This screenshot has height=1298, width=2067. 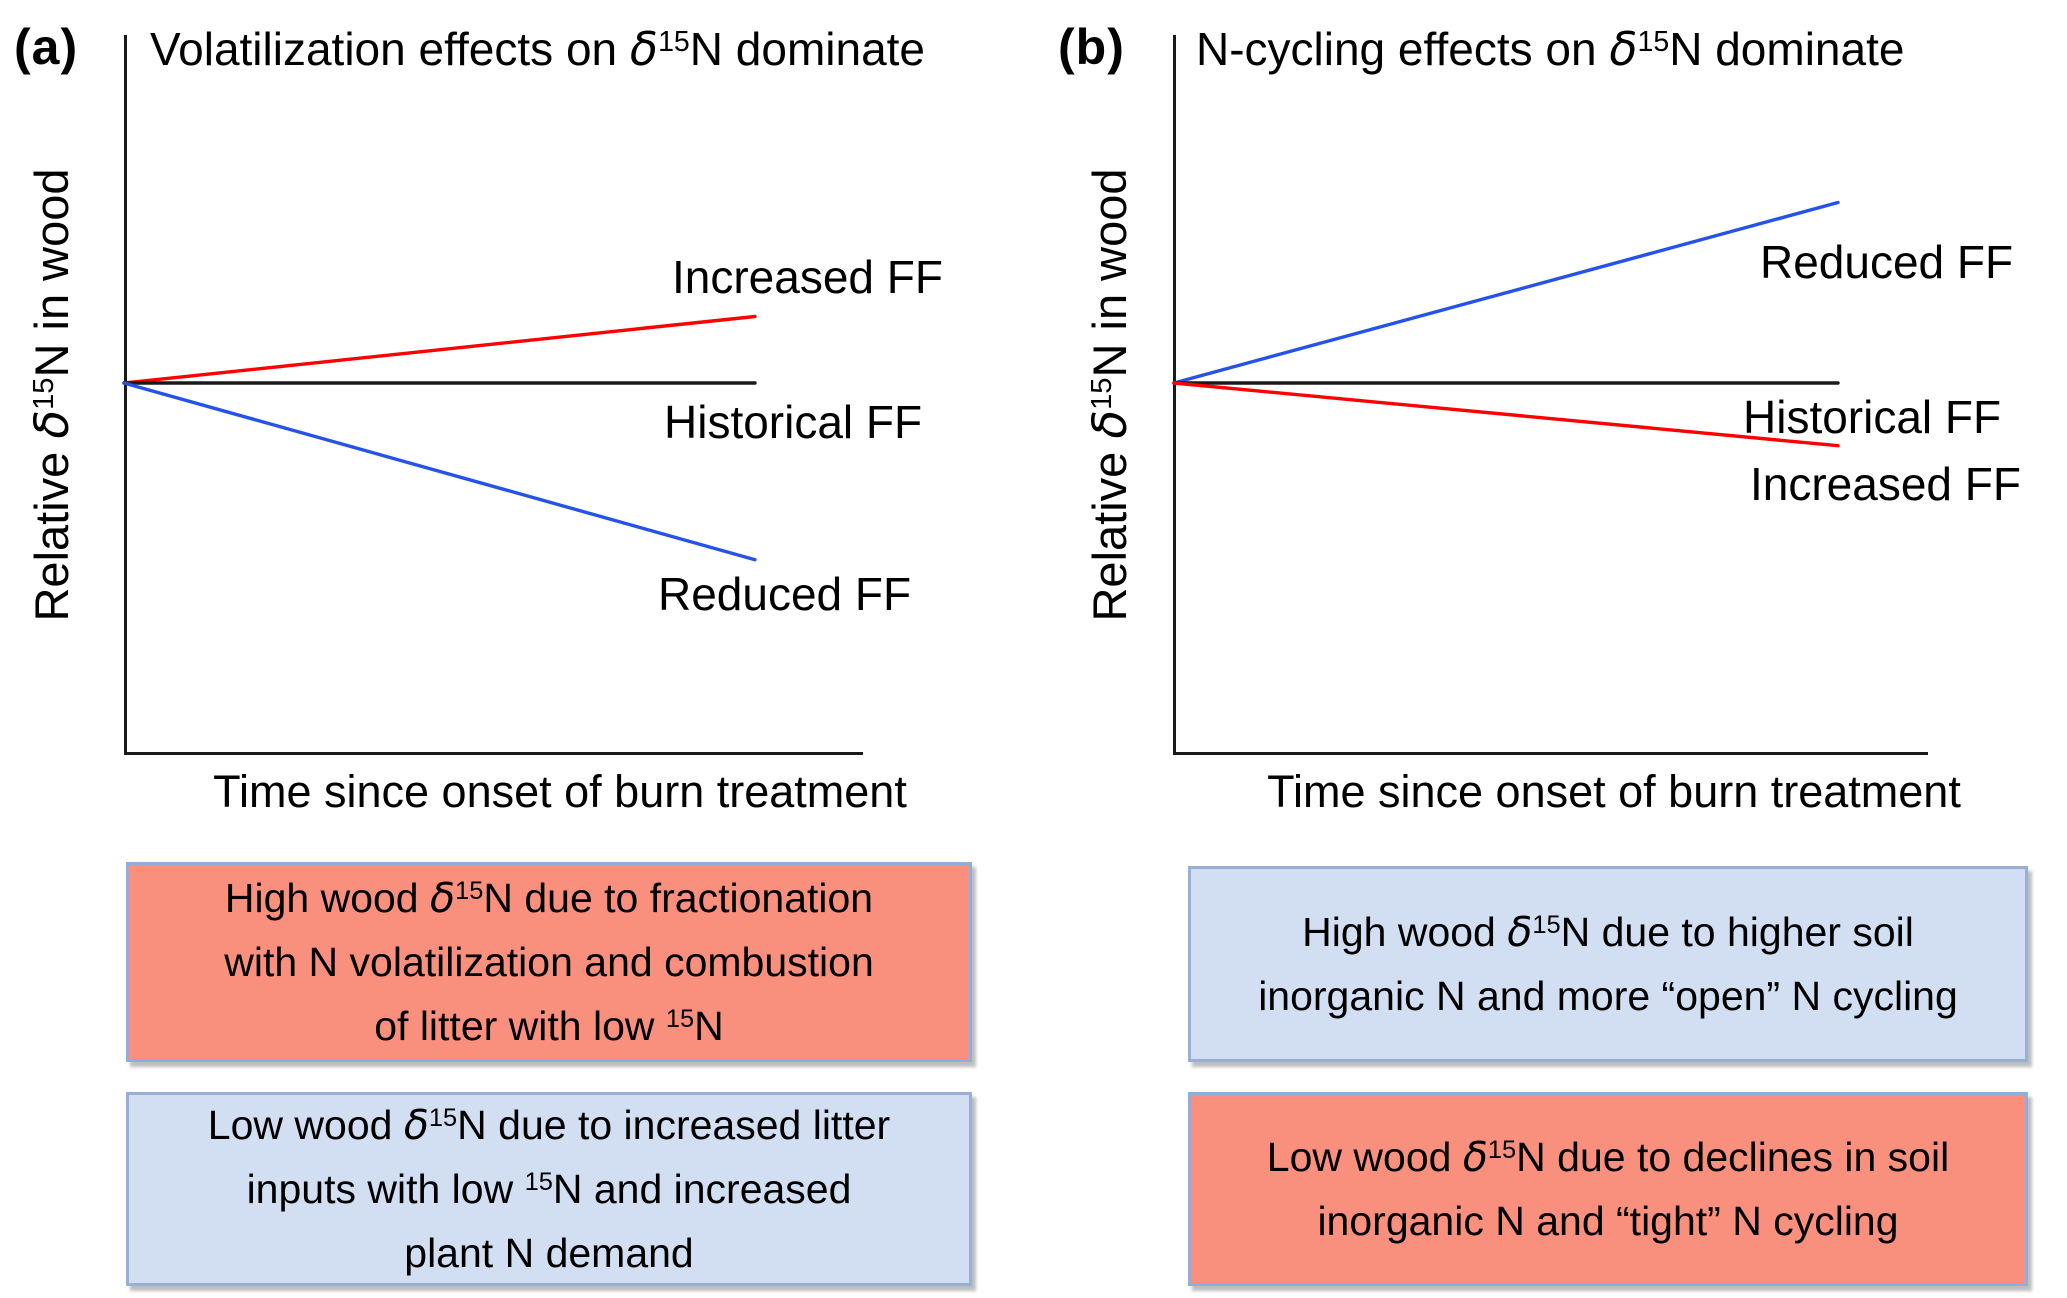 What do you see at coordinates (785, 594) in the screenshot?
I see `panel-a-reduced-ff-label: Reduced FF` at bounding box center [785, 594].